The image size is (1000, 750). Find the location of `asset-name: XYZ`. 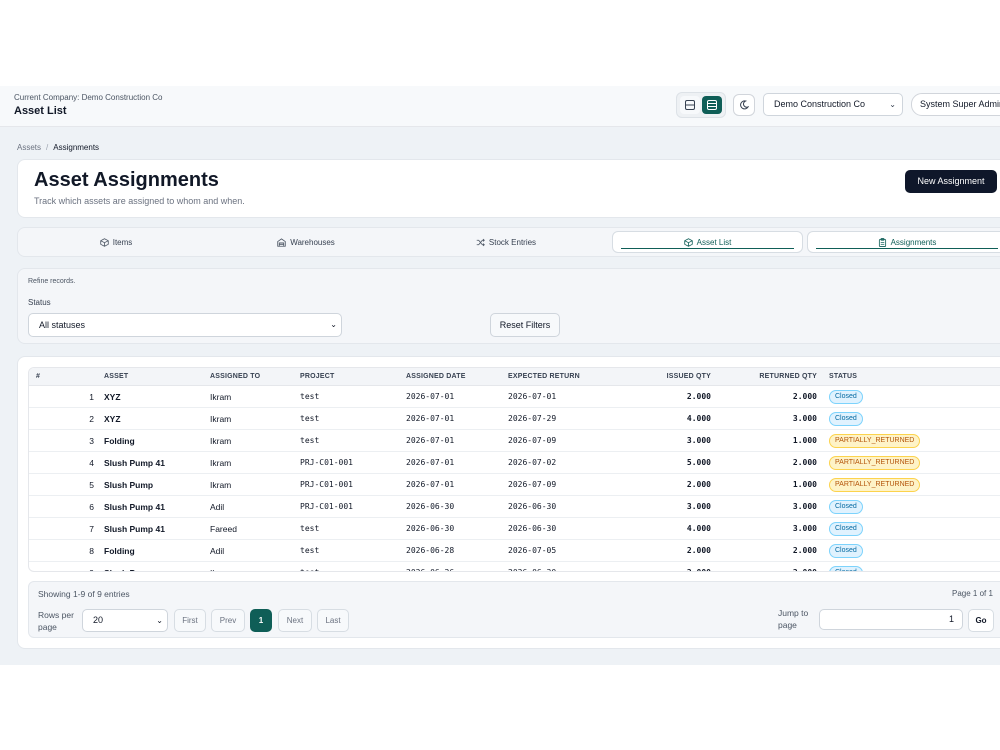

asset-name: XYZ is located at coordinates (157, 396).